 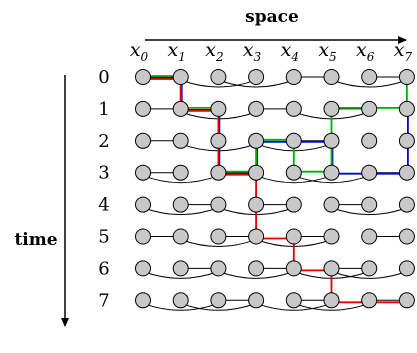 I want to click on column-label: x6, so click(x=365, y=51).